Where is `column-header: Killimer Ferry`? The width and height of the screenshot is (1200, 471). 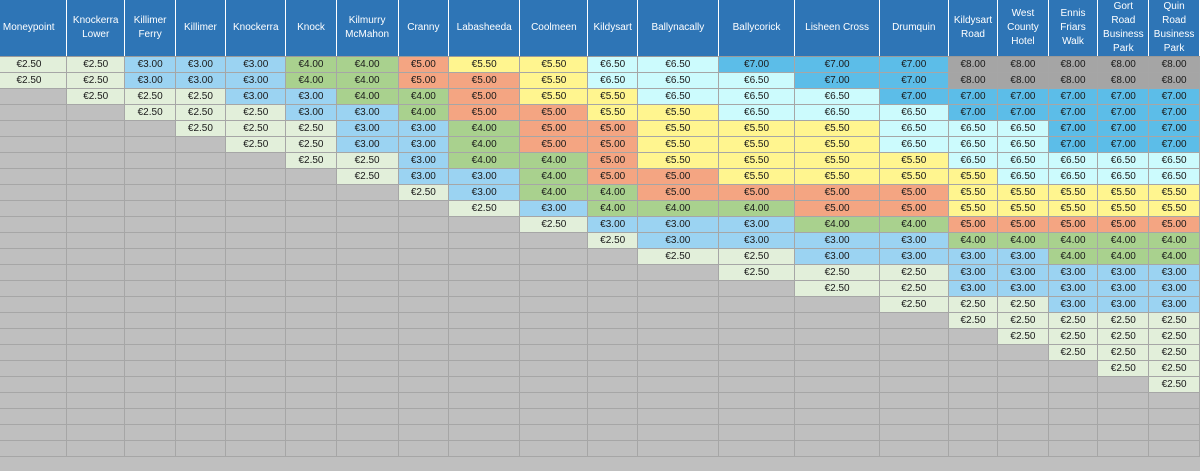 column-header: Killimer Ferry is located at coordinates (150, 28).